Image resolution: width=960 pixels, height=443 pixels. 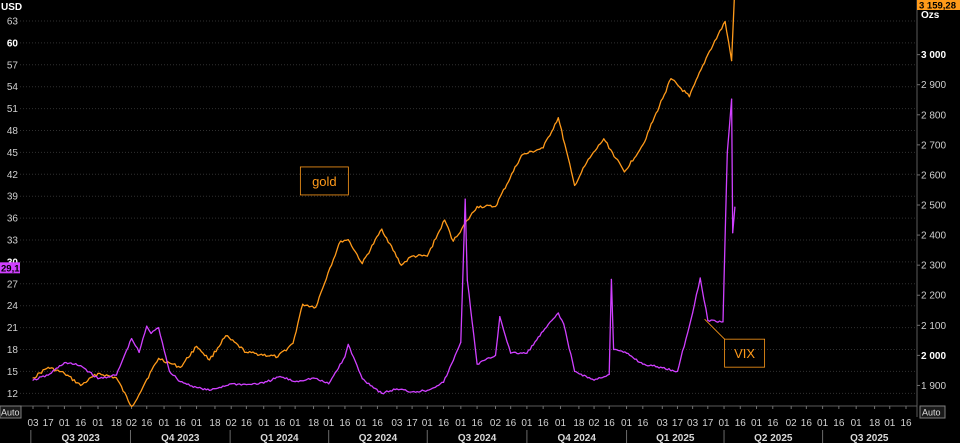 What do you see at coordinates (13, 43) in the screenshot?
I see `left-tick-label: 60` at bounding box center [13, 43].